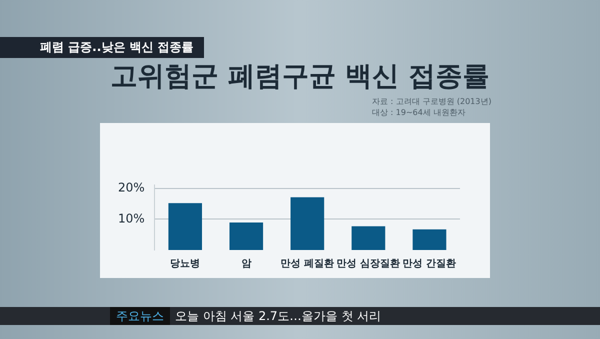 The width and height of the screenshot is (600, 339). I want to click on text: 오늘 아침 서울 2.7도…올가을 첫 서리, so click(278, 316).